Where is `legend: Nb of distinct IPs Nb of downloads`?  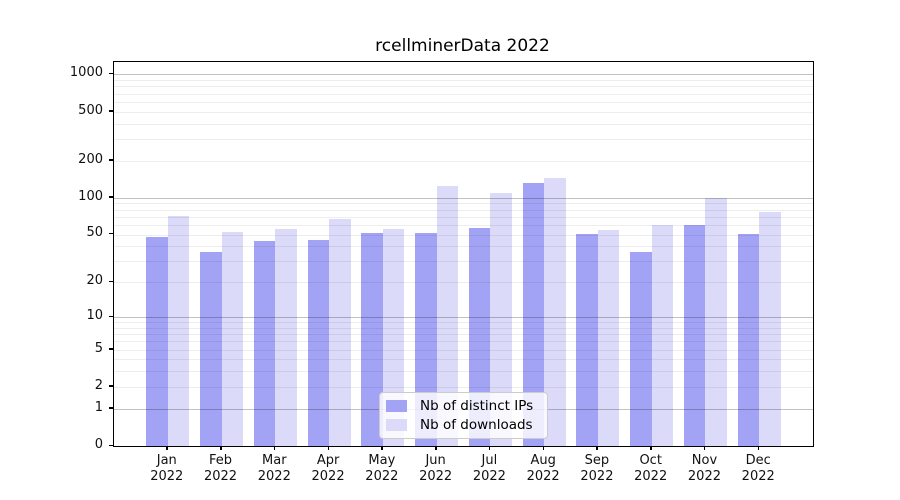 legend: Nb of distinct IPs Nb of downloads is located at coordinates (464, 415).